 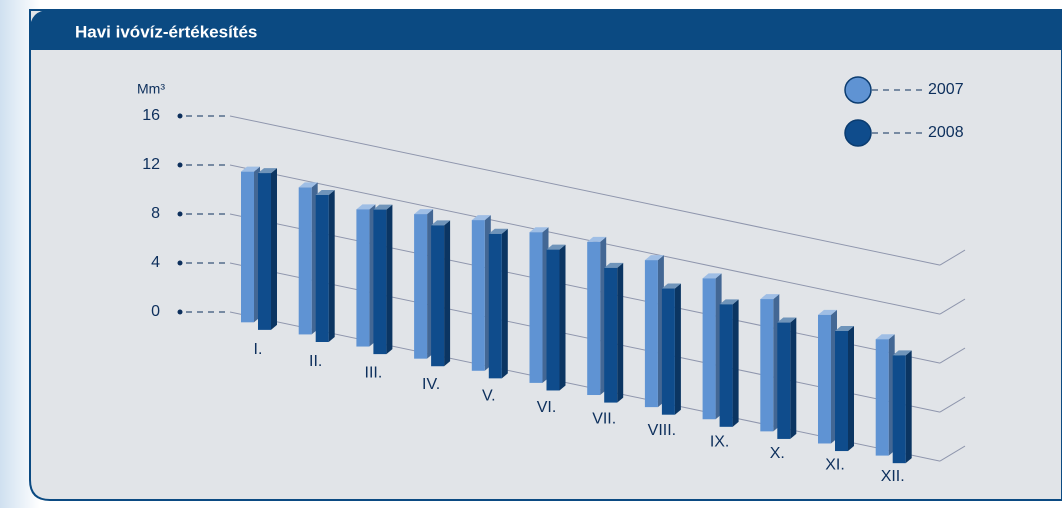 I want to click on chart-title: Havi ivóvíz-értékesítés, so click(x=166, y=31).